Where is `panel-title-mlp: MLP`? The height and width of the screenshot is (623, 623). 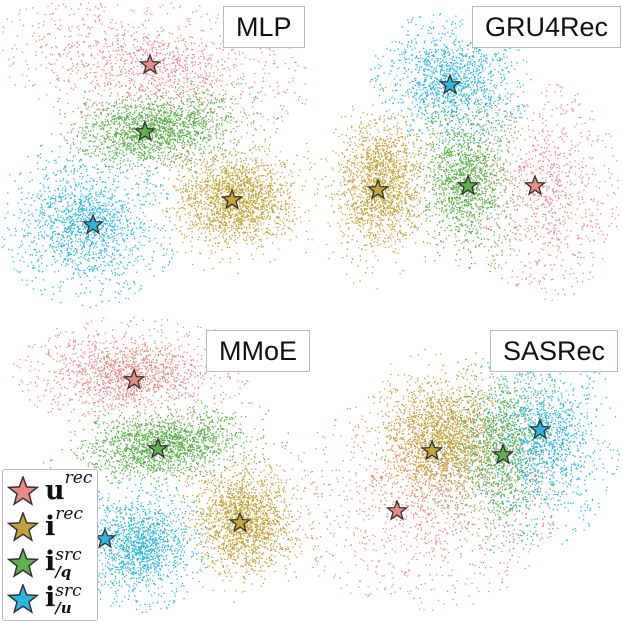 panel-title-mlp: MLP is located at coordinates (264, 27).